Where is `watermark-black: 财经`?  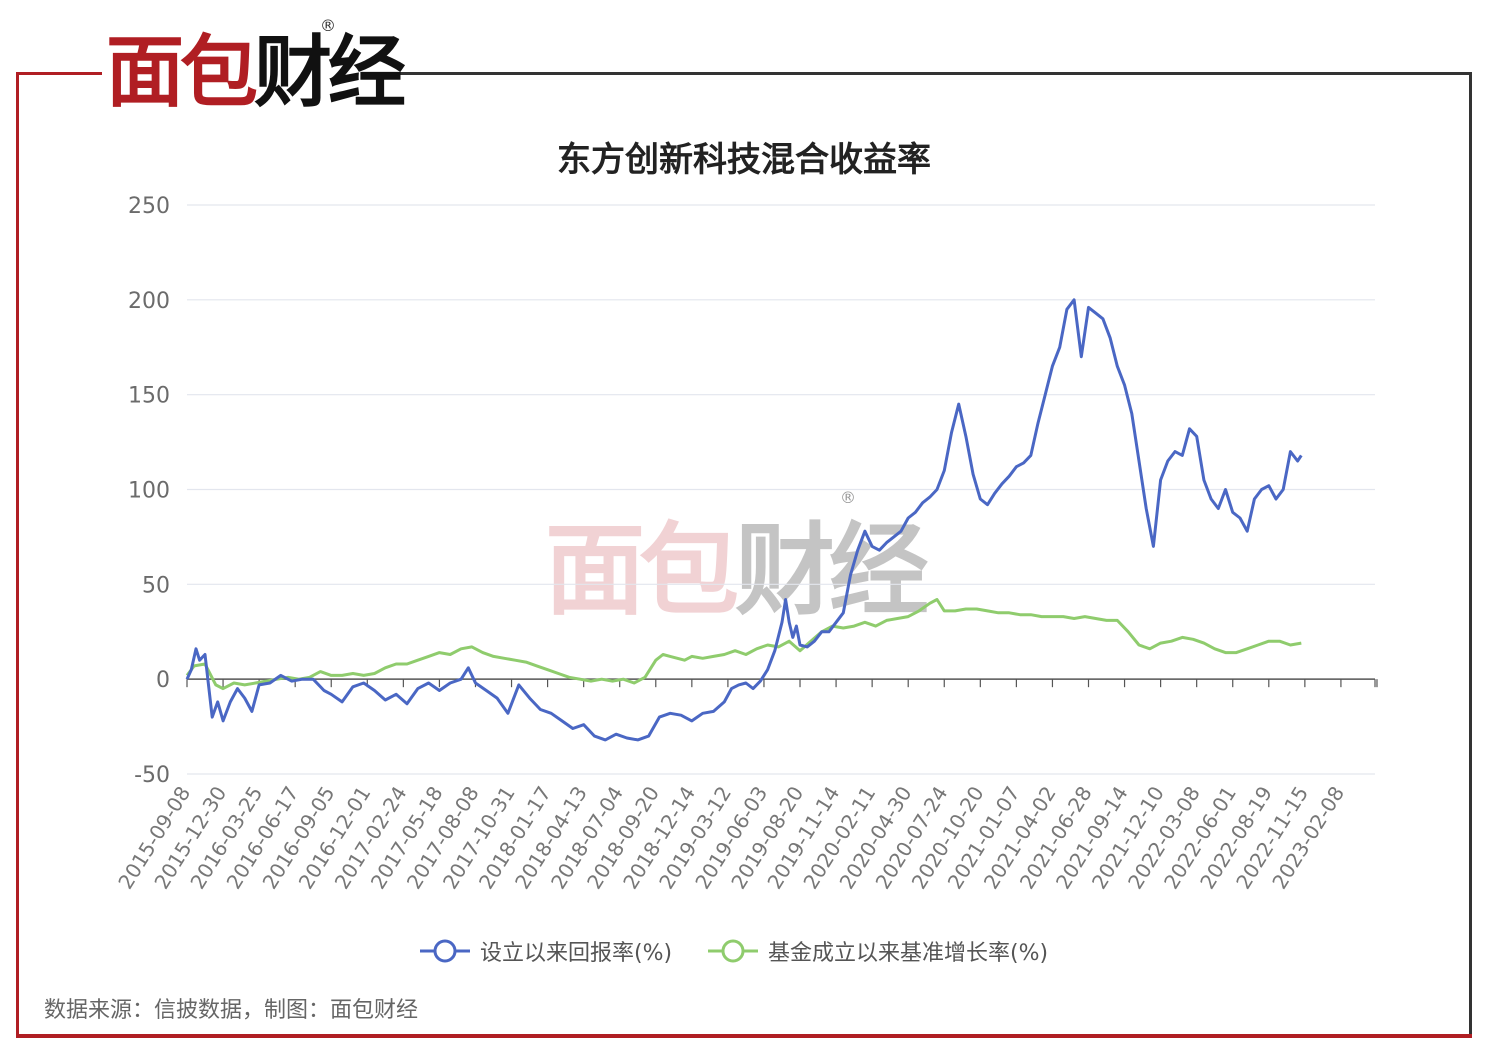
watermark-black: 财经 is located at coordinates (831, 570).